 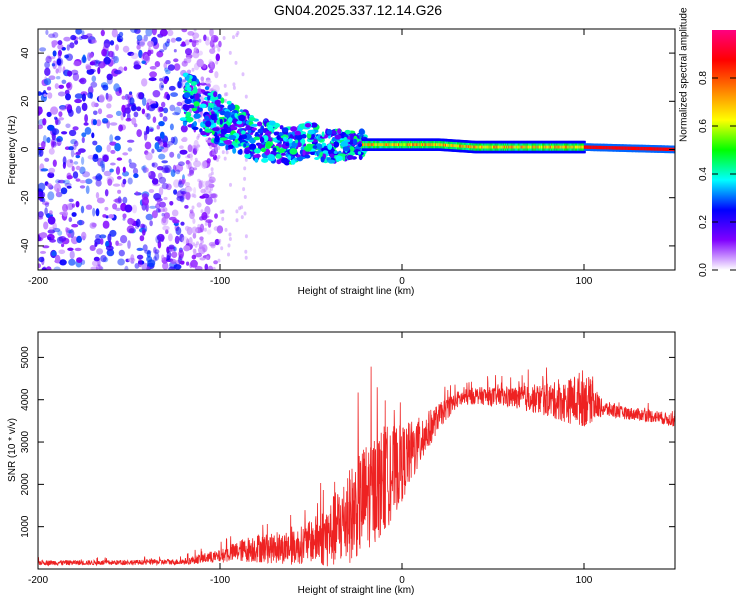 What do you see at coordinates (25, 53) in the screenshot?
I see `spectrogram-ytick-label: 40` at bounding box center [25, 53].